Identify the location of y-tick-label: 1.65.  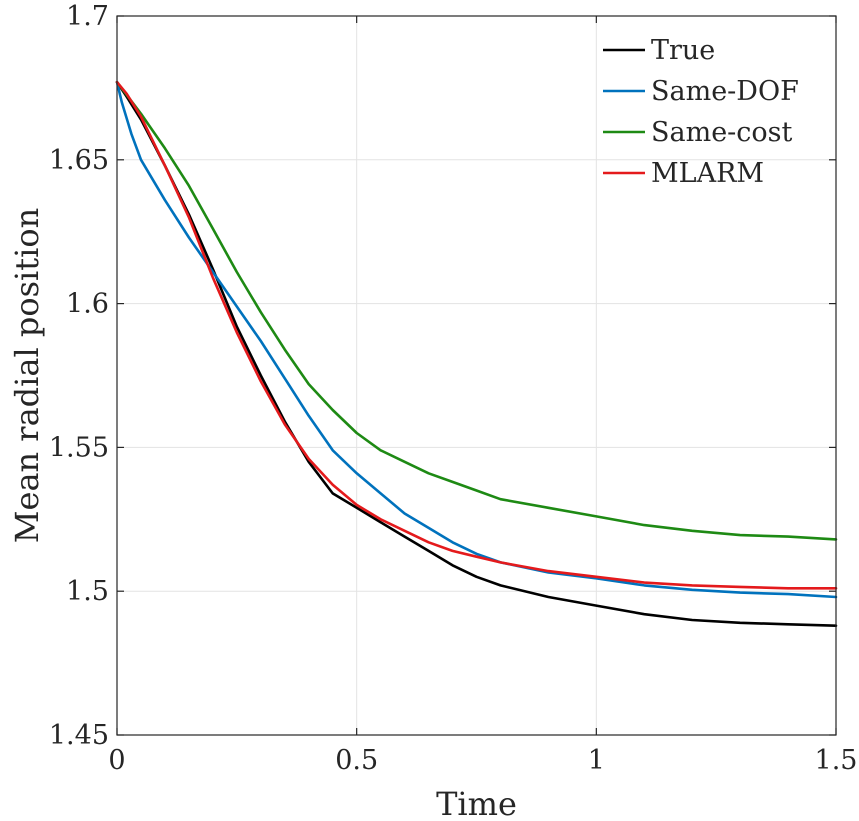
(79, 160).